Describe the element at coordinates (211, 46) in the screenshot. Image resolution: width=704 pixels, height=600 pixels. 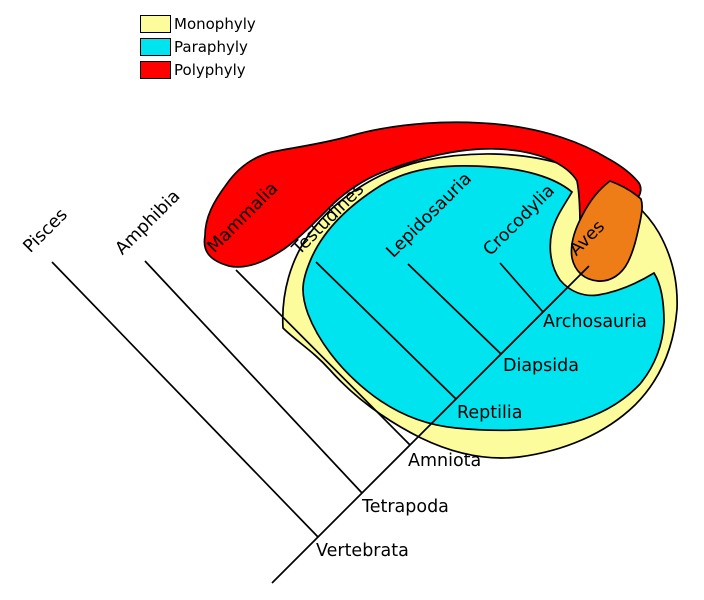
I see `paraphyly-label: Paraphyly` at that location.